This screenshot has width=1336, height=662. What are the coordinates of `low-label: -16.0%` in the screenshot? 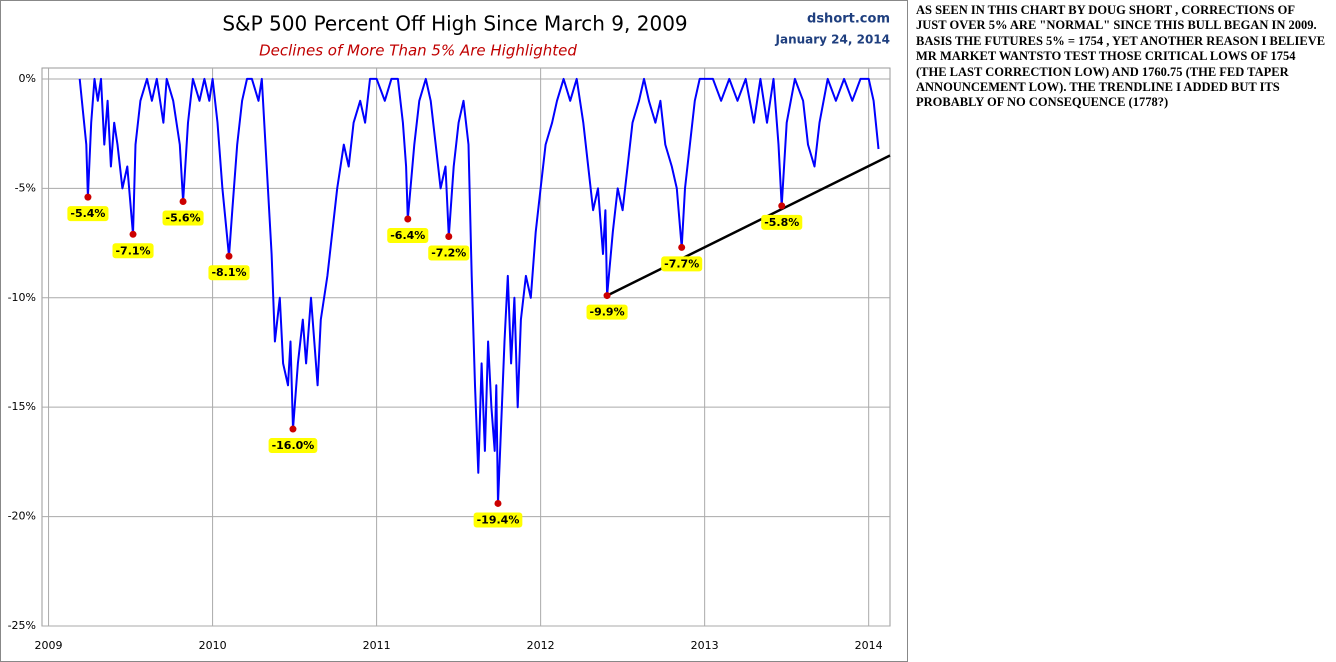 It's located at (293, 446).